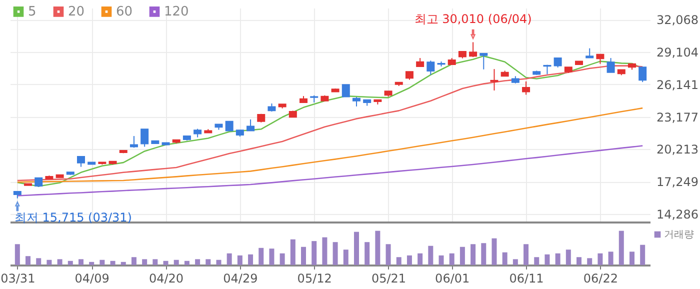 The width and height of the screenshot is (700, 289). What do you see at coordinates (76, 12) in the screenshot?
I see `legend-label: 20` at bounding box center [76, 12].